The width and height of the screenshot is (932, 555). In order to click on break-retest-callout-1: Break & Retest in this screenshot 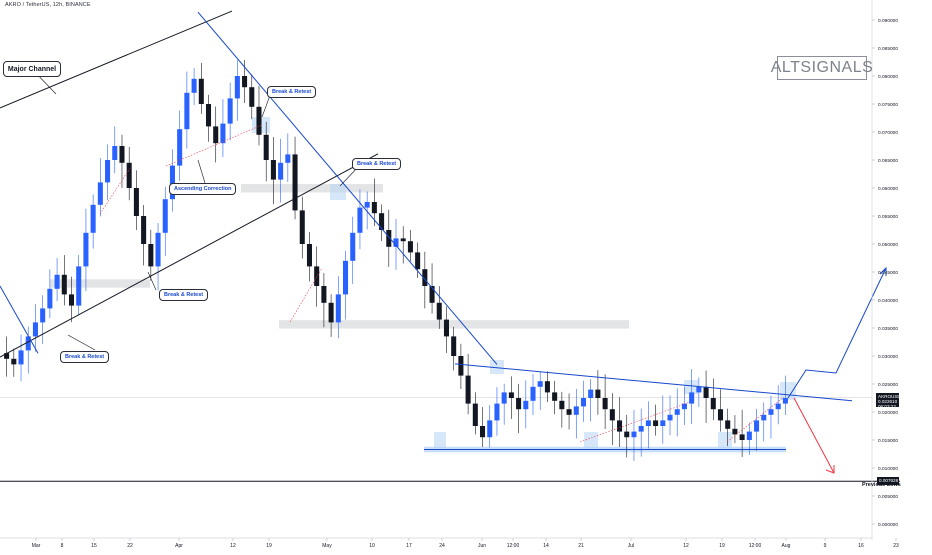, I will do `click(291, 92)`.